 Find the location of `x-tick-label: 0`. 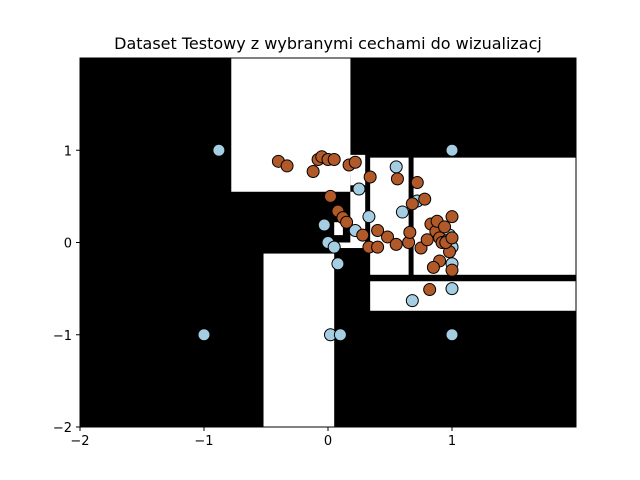

x-tick-label: 0 is located at coordinates (328, 441).